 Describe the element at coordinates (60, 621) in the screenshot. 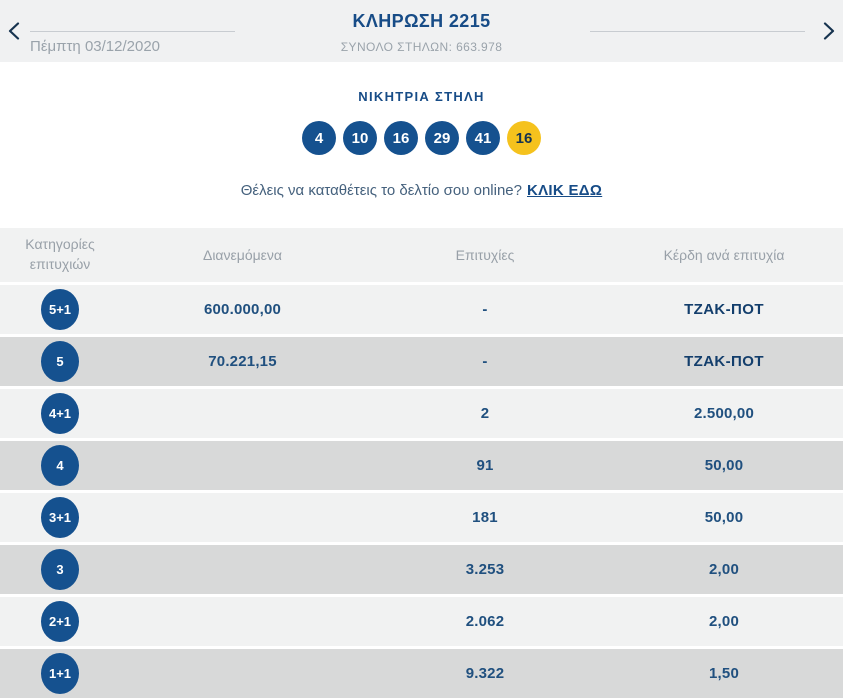

I see `category-badge: 2+1` at that location.